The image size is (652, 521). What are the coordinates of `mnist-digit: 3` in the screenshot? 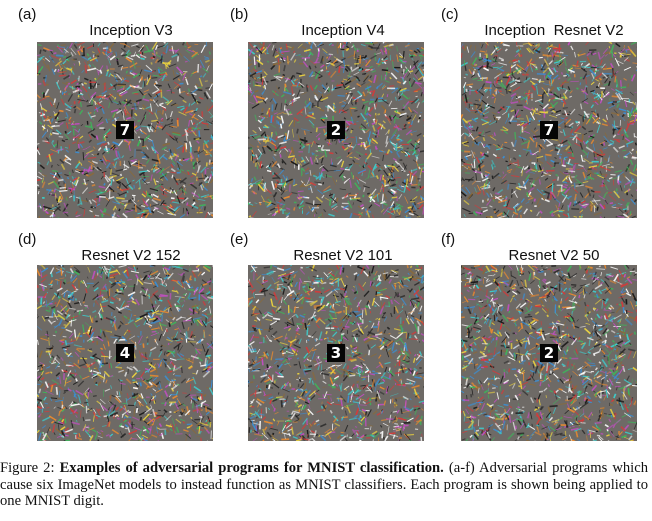 It's located at (336, 353).